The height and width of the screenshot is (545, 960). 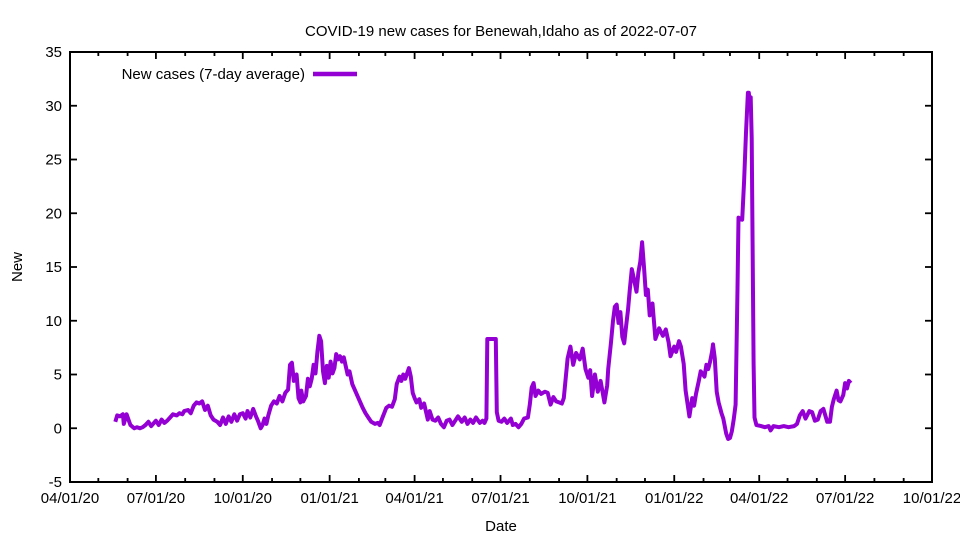 What do you see at coordinates (53, 213) in the screenshot?
I see `y-tick-label: 20` at bounding box center [53, 213].